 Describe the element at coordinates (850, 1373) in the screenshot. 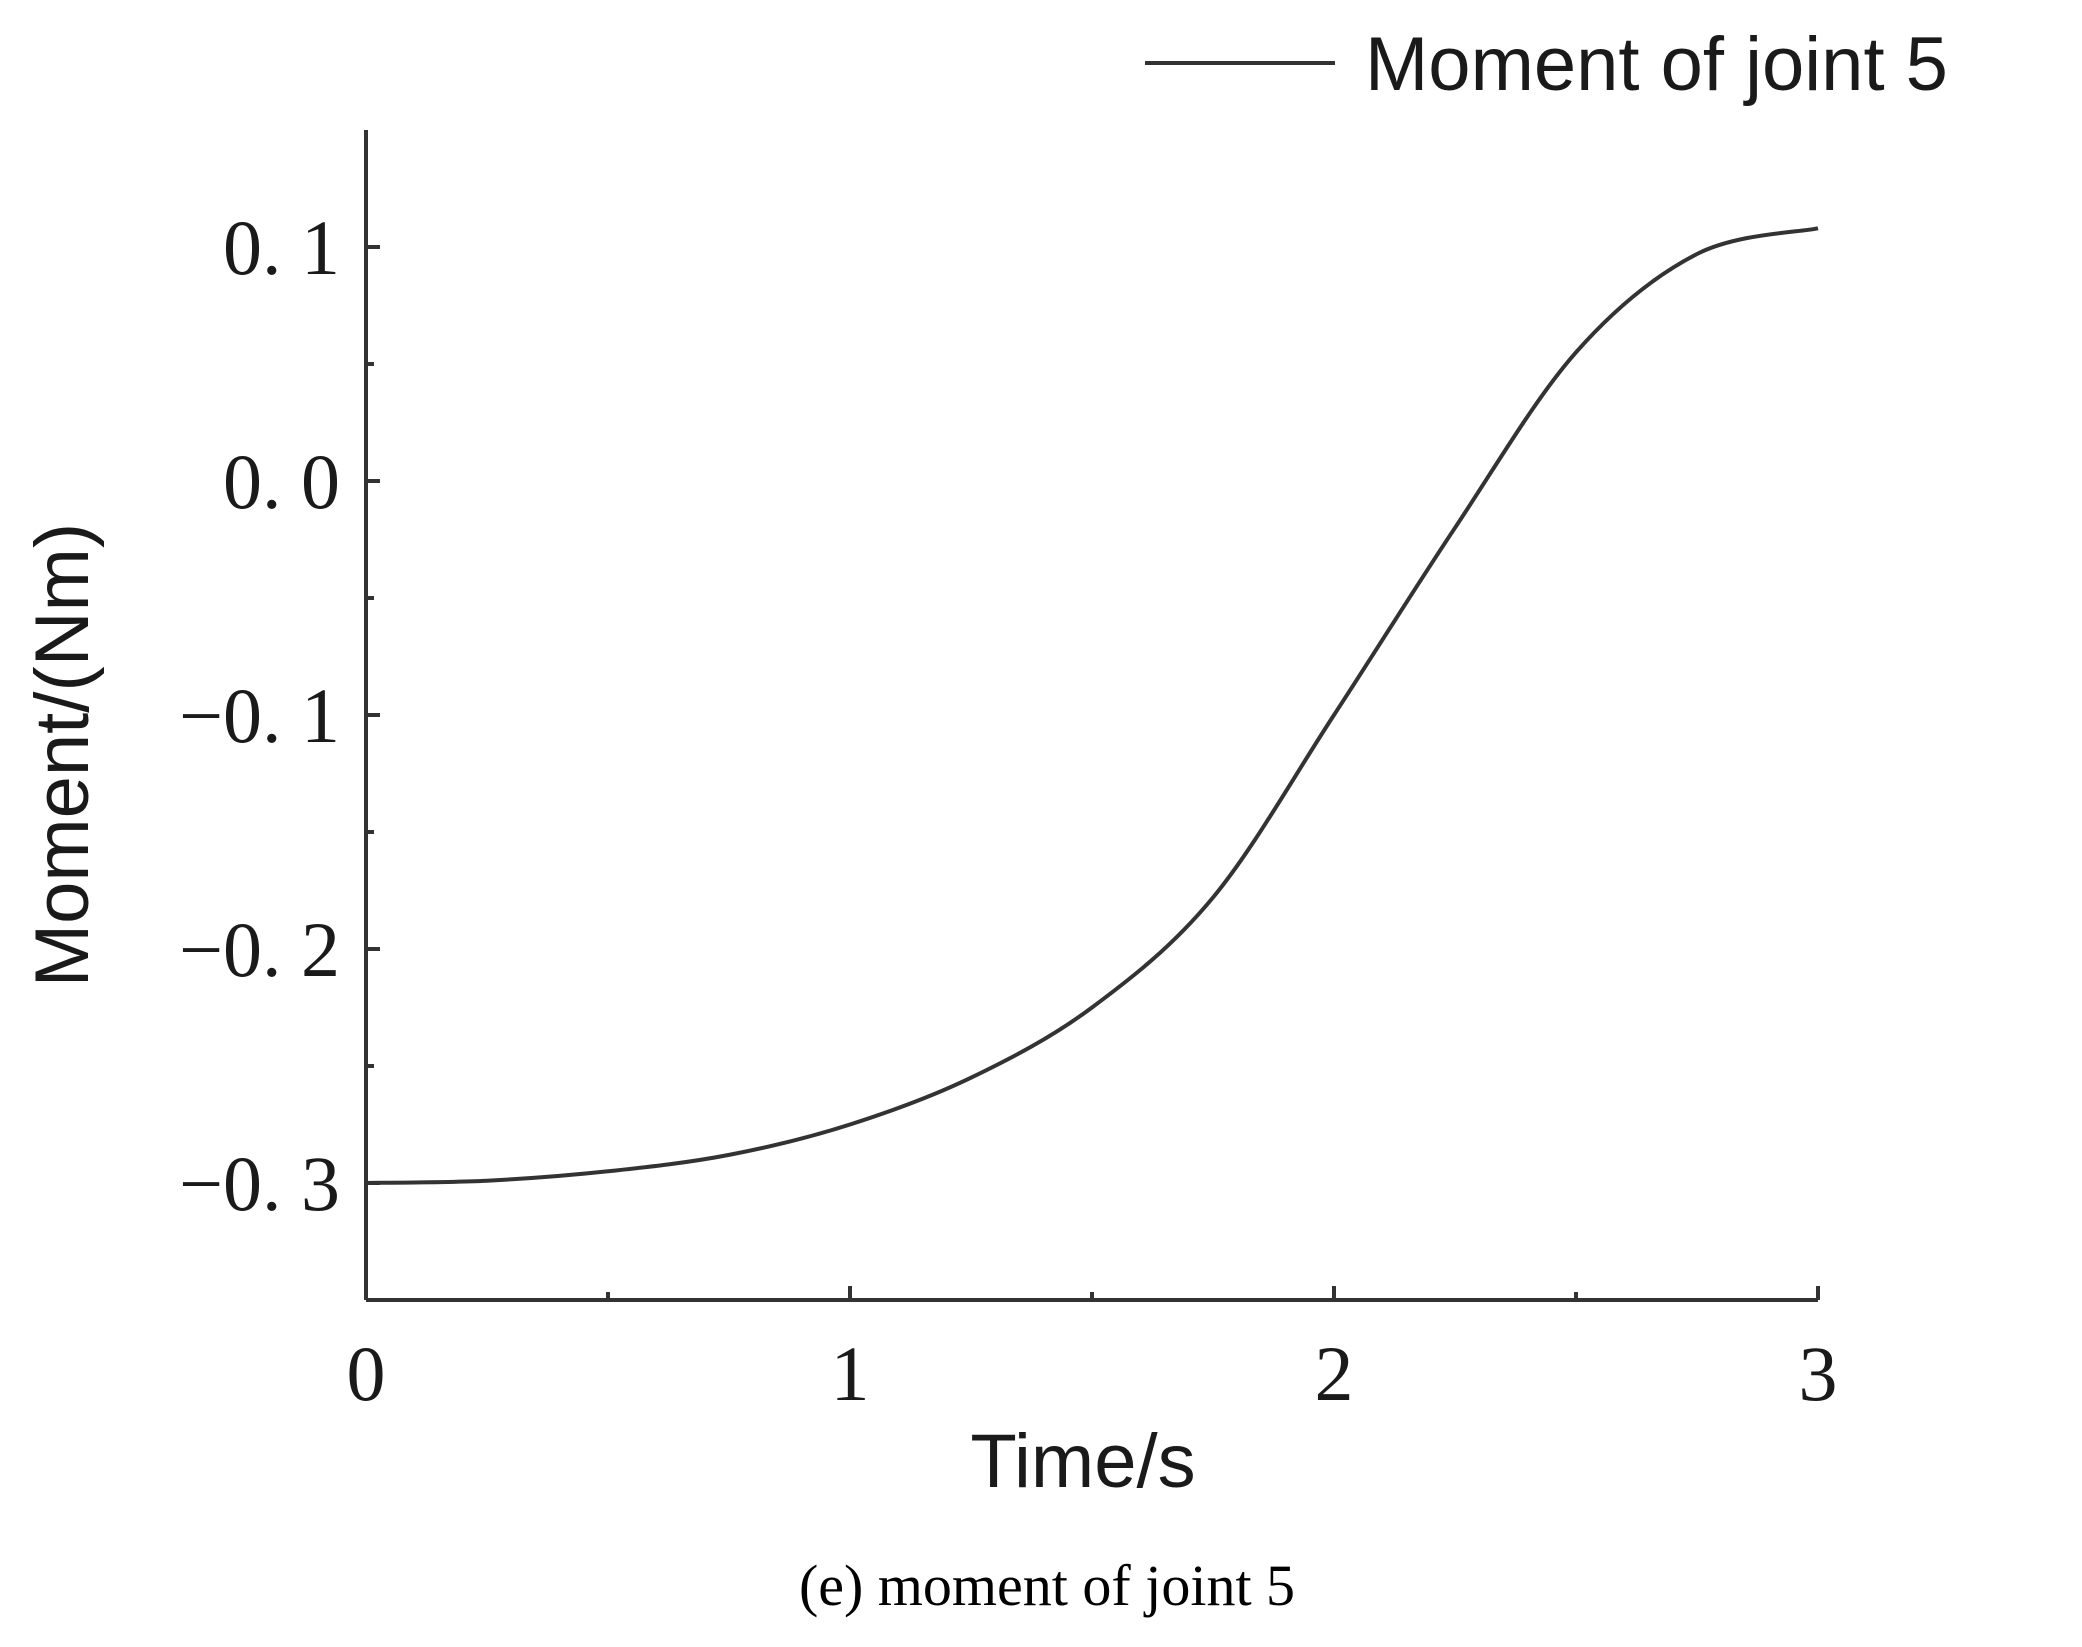

I see `x-tick-label: 1` at that location.